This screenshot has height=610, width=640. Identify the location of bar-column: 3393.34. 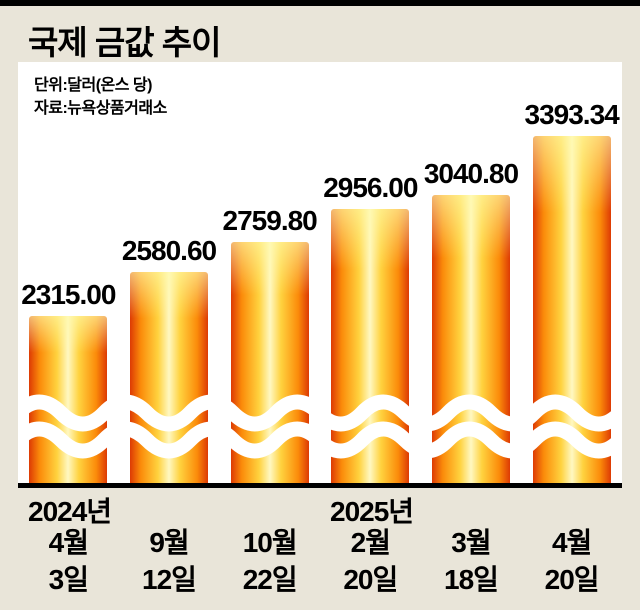
(571, 272).